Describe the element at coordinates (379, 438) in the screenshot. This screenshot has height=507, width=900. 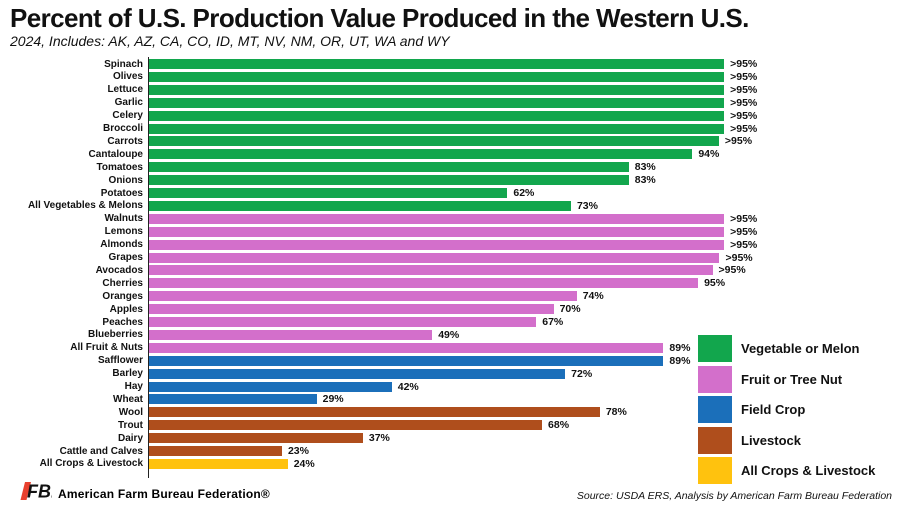
I see `value-label: 37%` at that location.